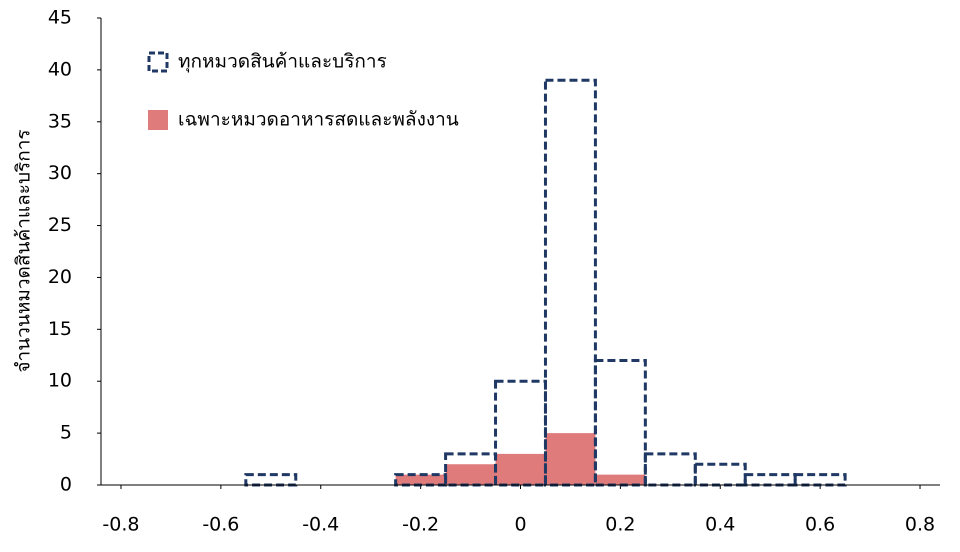 The width and height of the screenshot is (960, 552). Describe the element at coordinates (220, 525) in the screenshot. I see `x-tick-label: -0.6` at that location.